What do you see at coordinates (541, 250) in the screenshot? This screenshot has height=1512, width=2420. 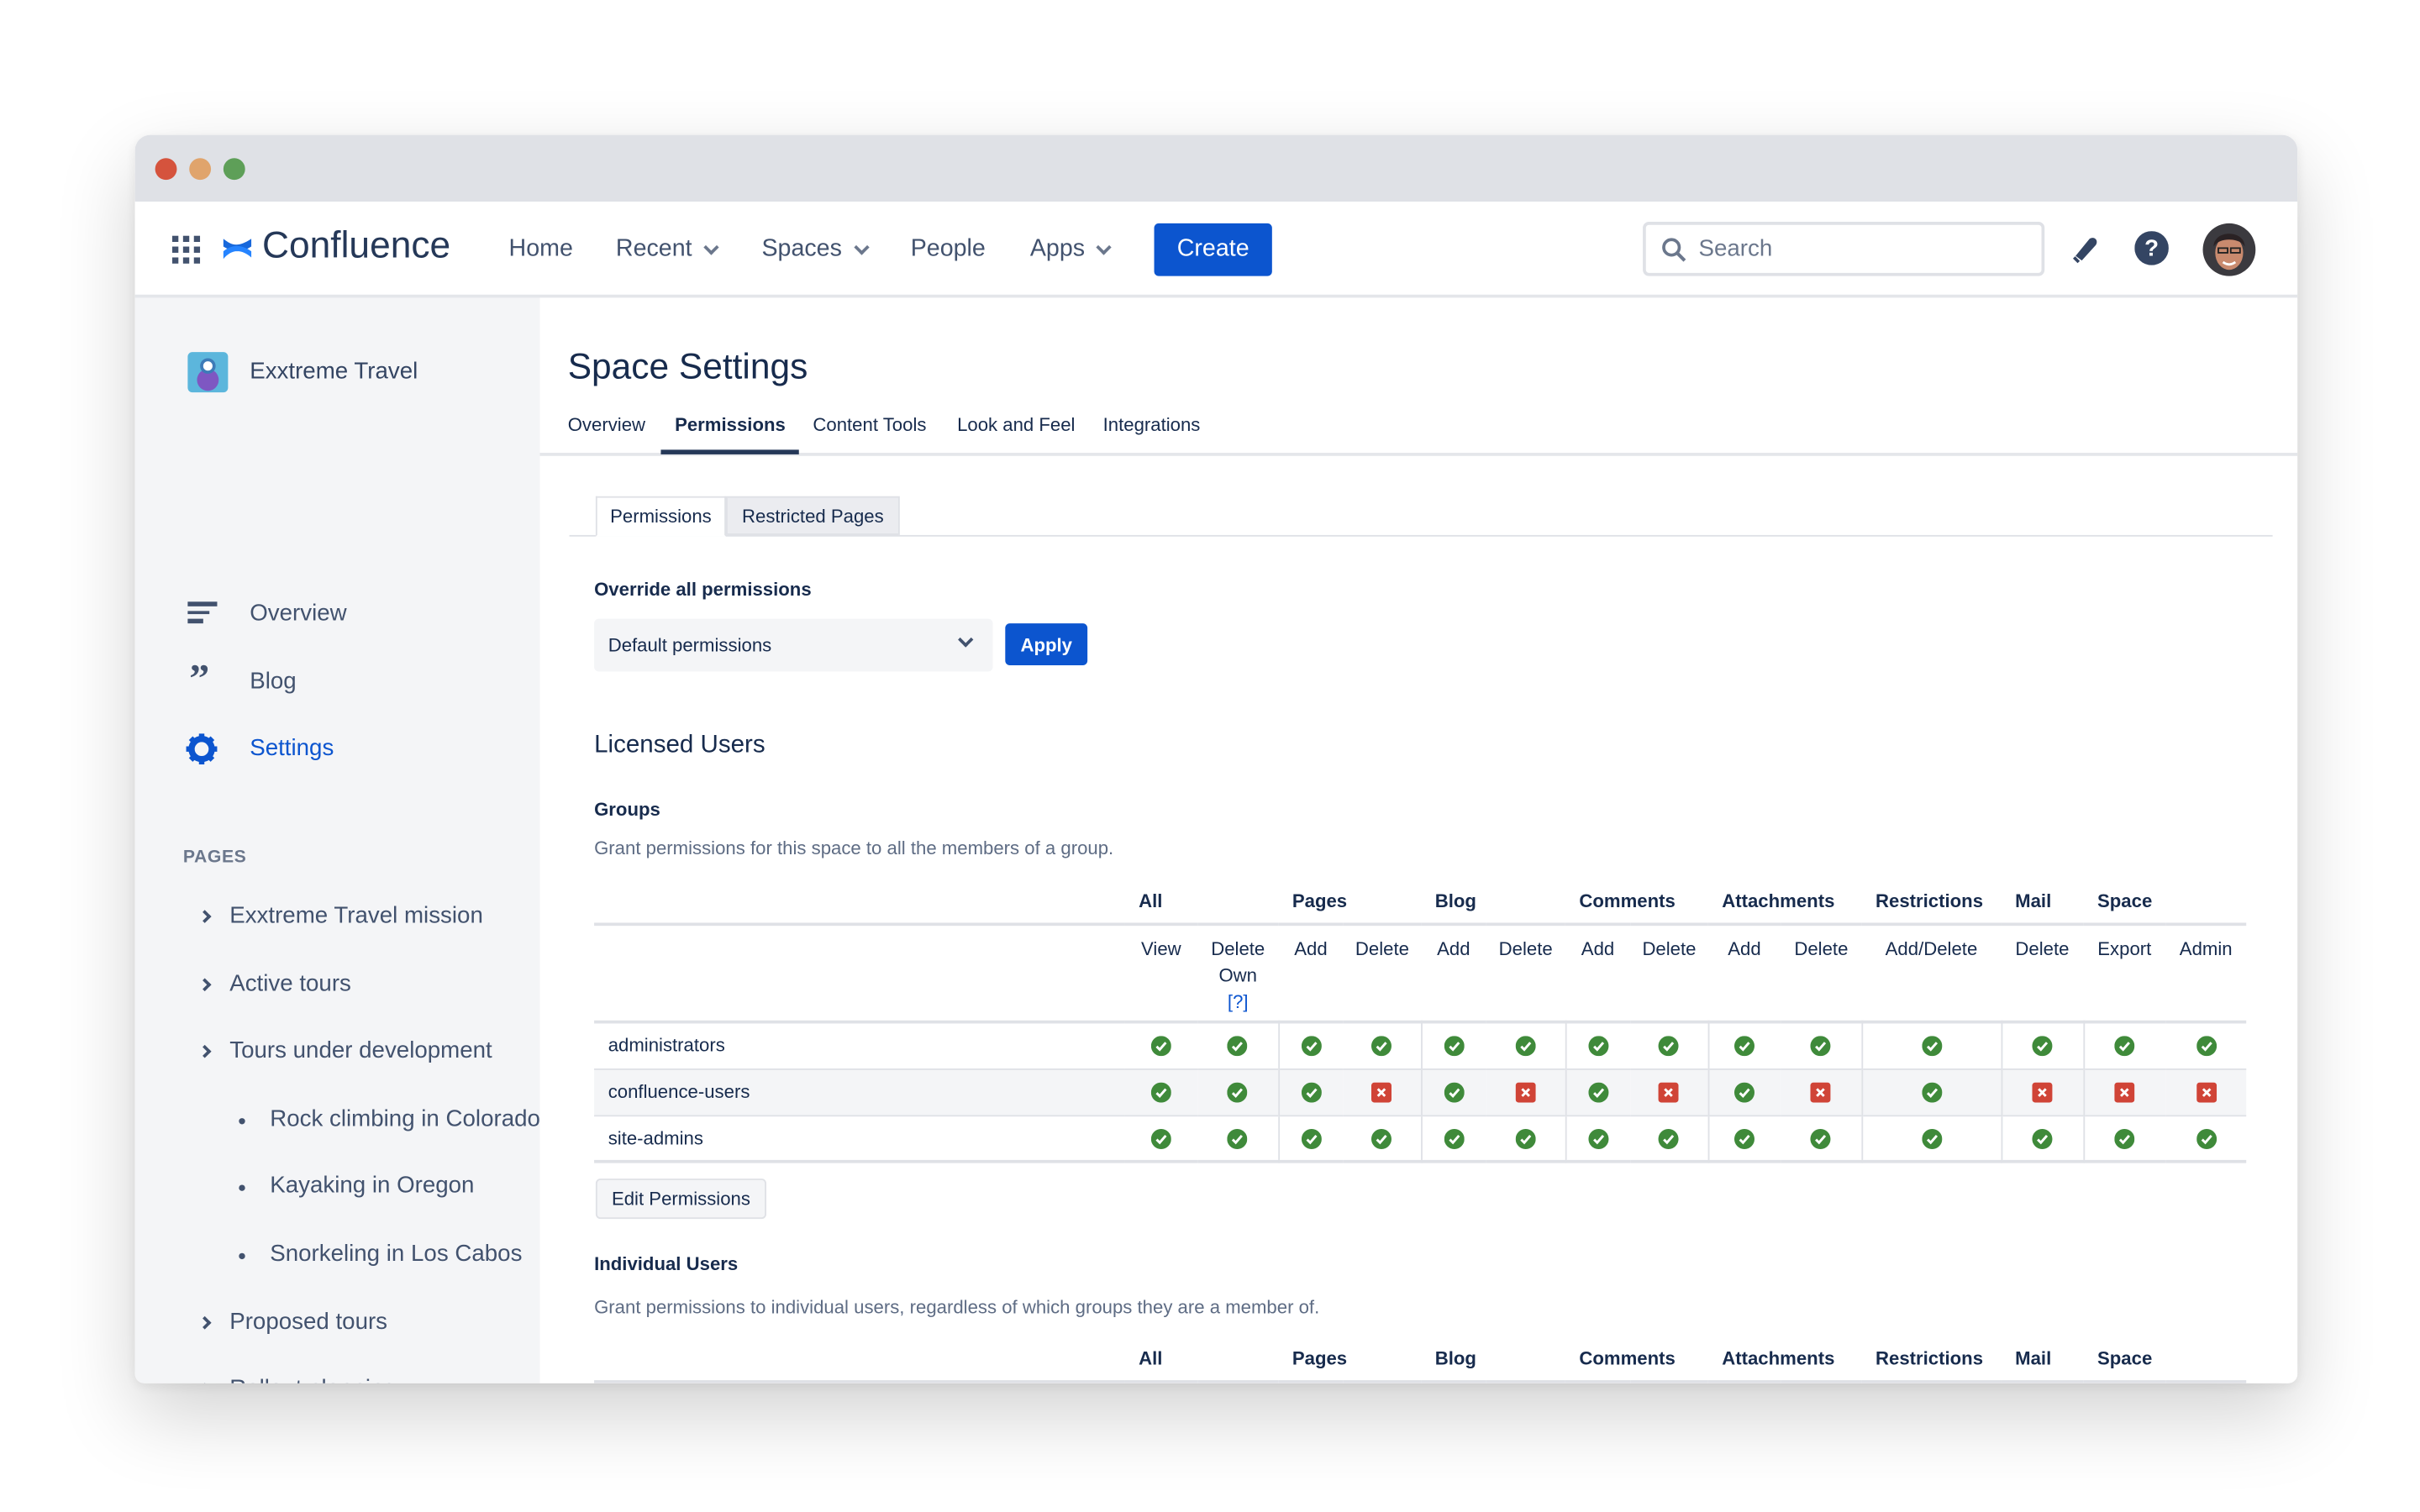 I see `nav-home: Home` at bounding box center [541, 250].